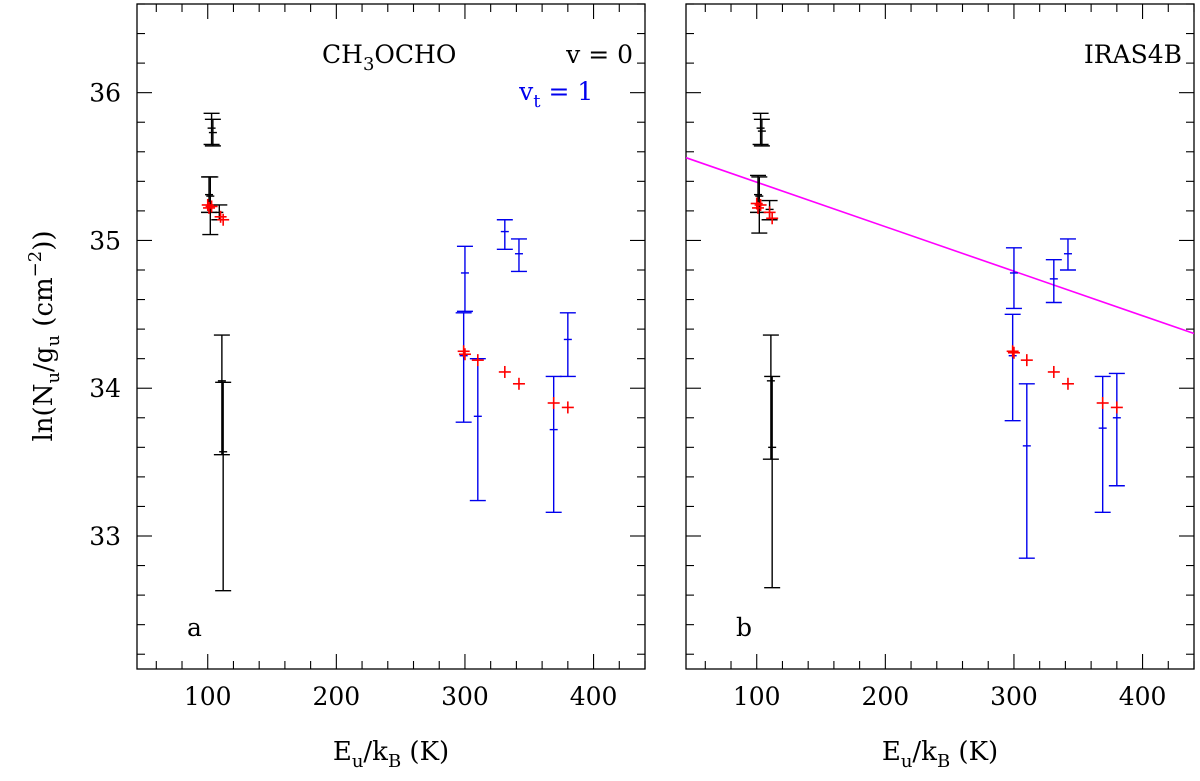 This screenshot has height=781, width=1200. What do you see at coordinates (548, 94) in the screenshot?
I see `panel-a-state-vt1-label: vt = 1` at bounding box center [548, 94].